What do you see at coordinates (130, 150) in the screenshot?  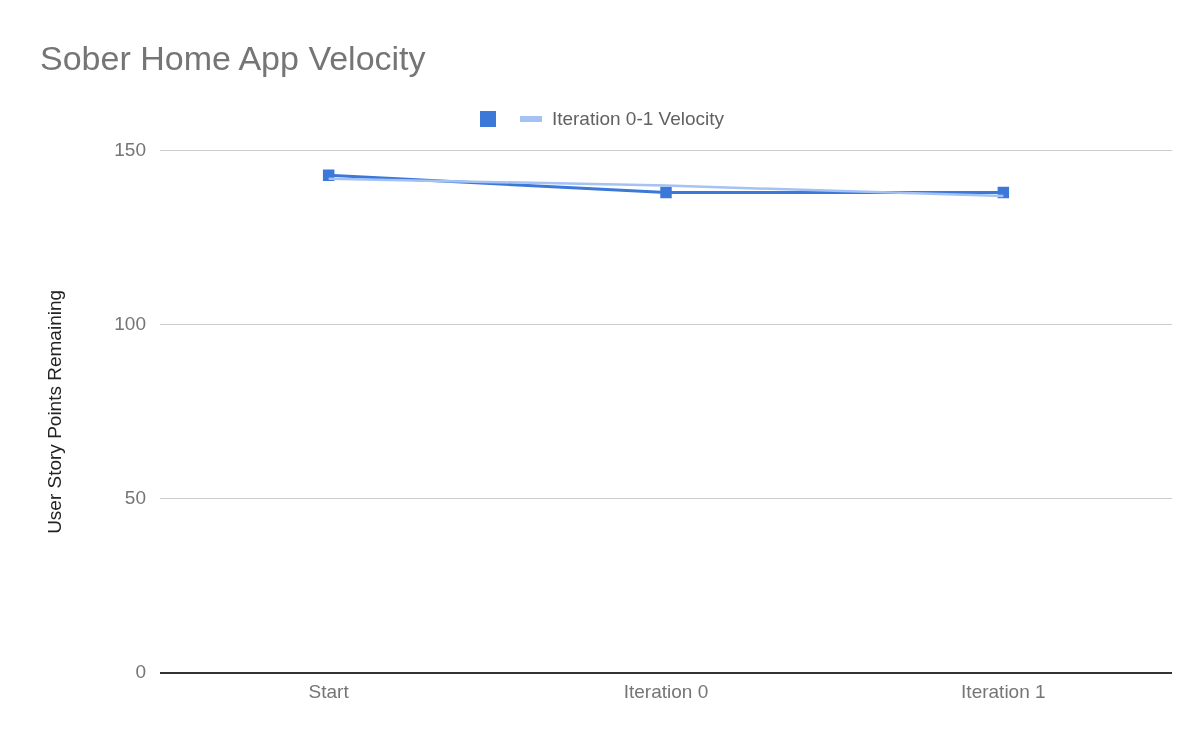 I see `y-tick-label: 150` at bounding box center [130, 150].